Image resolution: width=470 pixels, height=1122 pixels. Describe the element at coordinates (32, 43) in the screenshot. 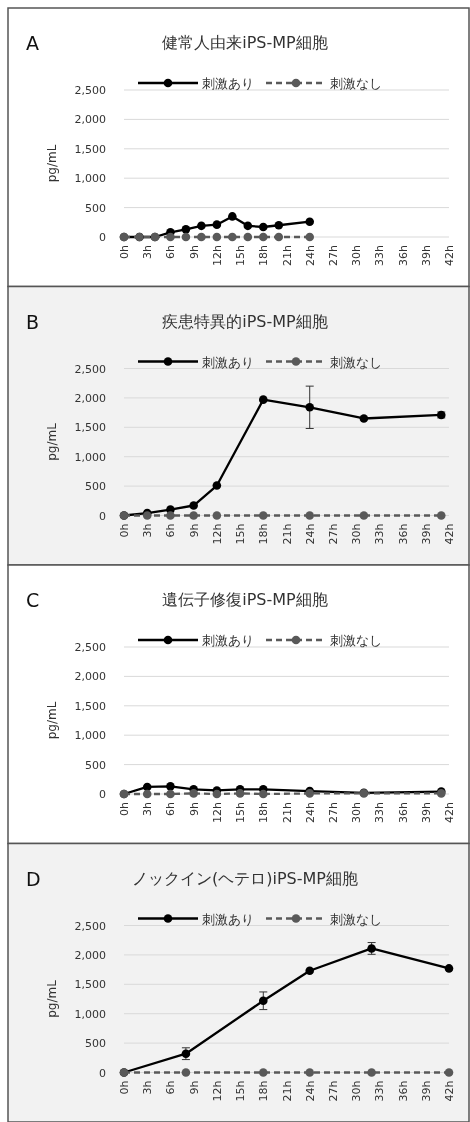

I see `text: A` at that location.